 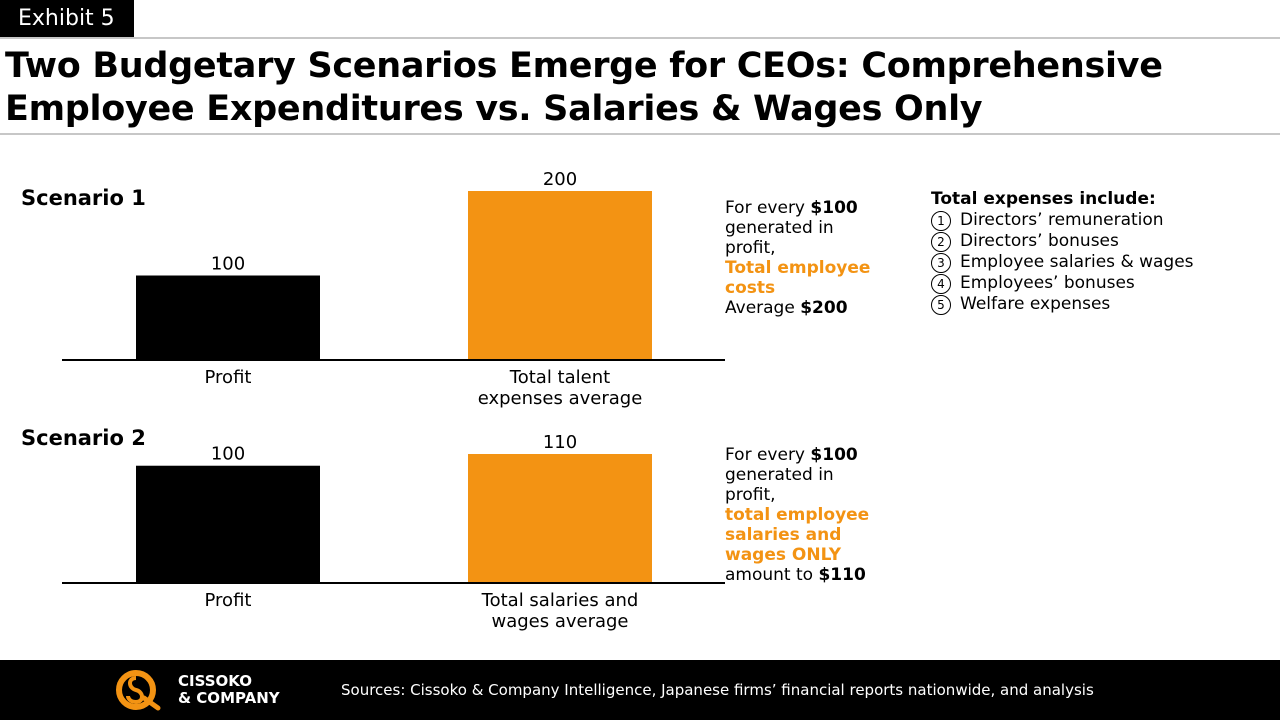 I want to click on note-highlight: Total employee, so click(x=798, y=268).